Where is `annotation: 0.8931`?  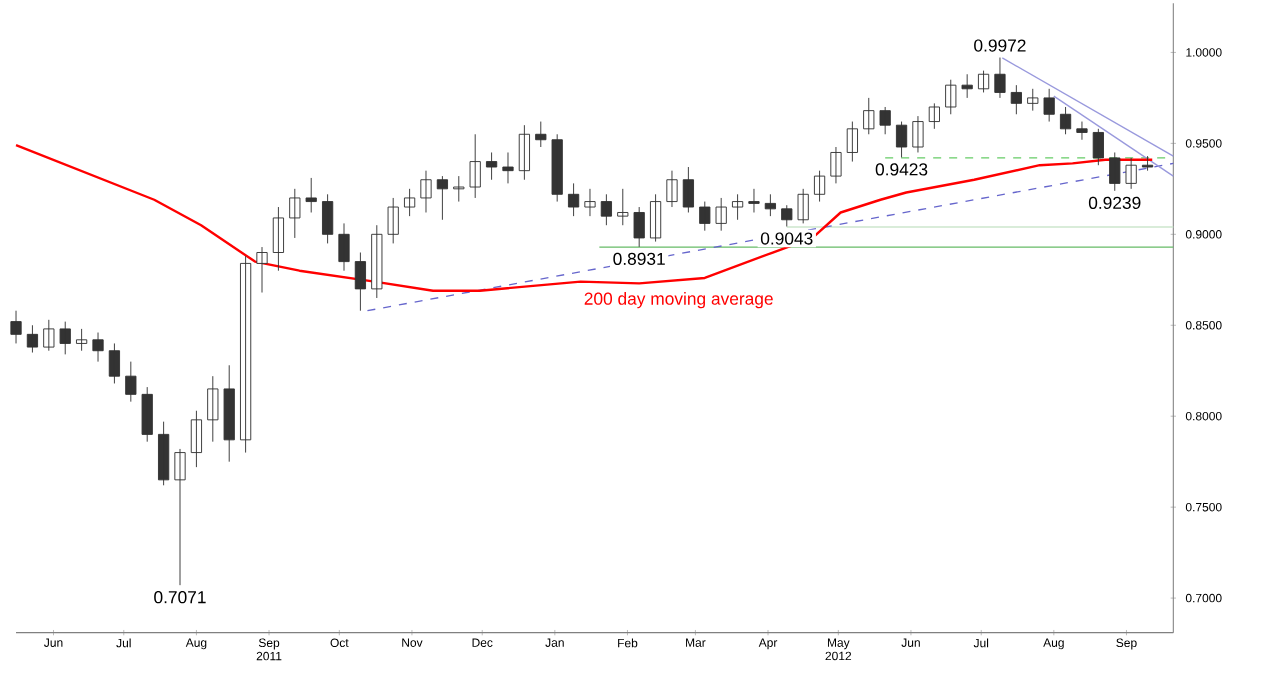
annotation: 0.8931 is located at coordinates (639, 258).